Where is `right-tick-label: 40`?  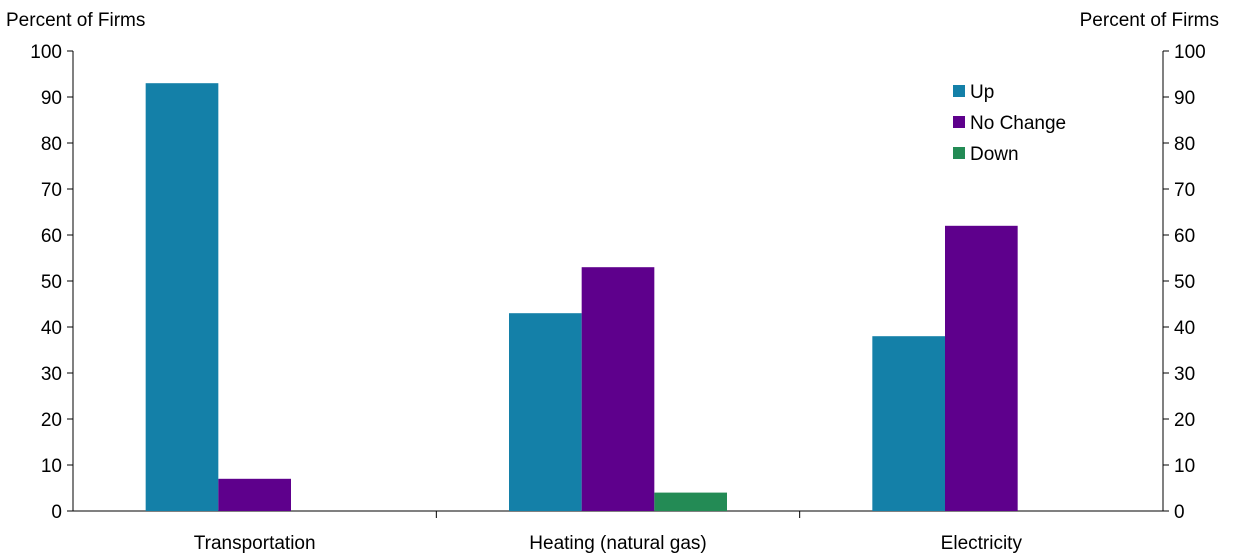
right-tick-label: 40 is located at coordinates (1184, 328).